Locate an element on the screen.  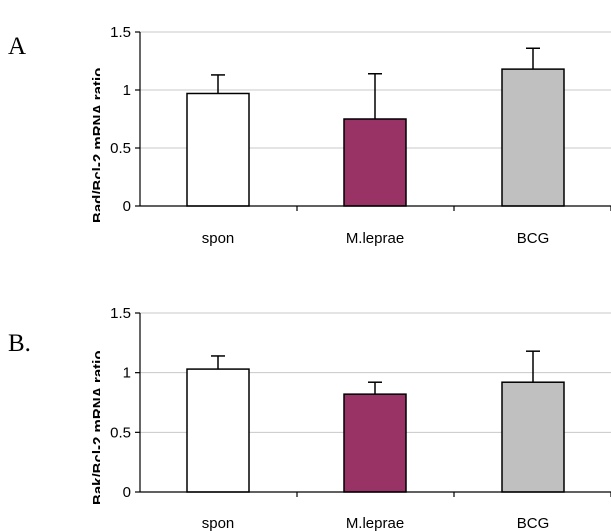
y-axis-label-a: Bad/Bcl-2 mRNA ratio is located at coordinates (98, 145).